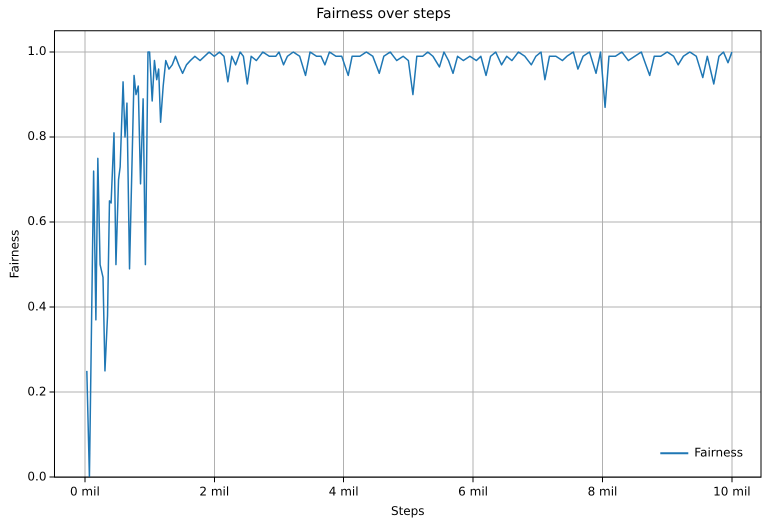  I want to click on chart-title: Fairness over steps, so click(383, 14).